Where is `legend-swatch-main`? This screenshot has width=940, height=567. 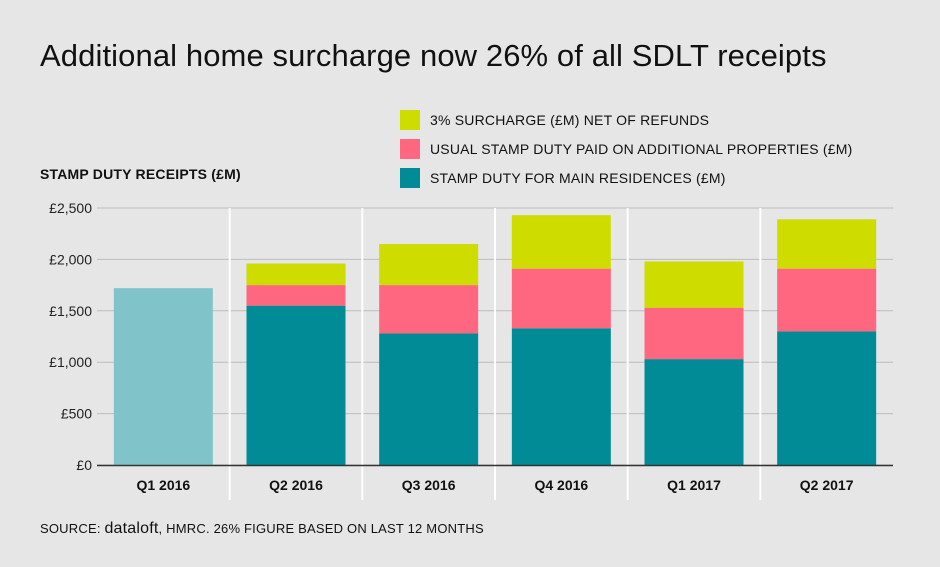
legend-swatch-main is located at coordinates (410, 177).